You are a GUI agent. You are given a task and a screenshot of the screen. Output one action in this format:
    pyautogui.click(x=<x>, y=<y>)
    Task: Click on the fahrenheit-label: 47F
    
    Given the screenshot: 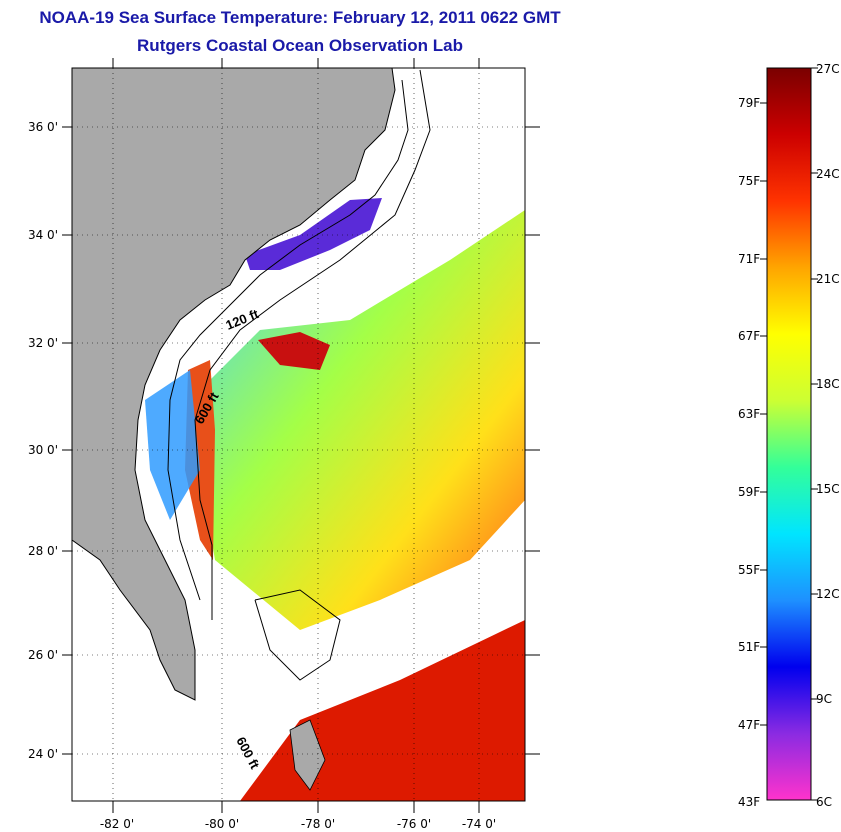 What is the action you would take?
    pyautogui.click(x=749, y=725)
    